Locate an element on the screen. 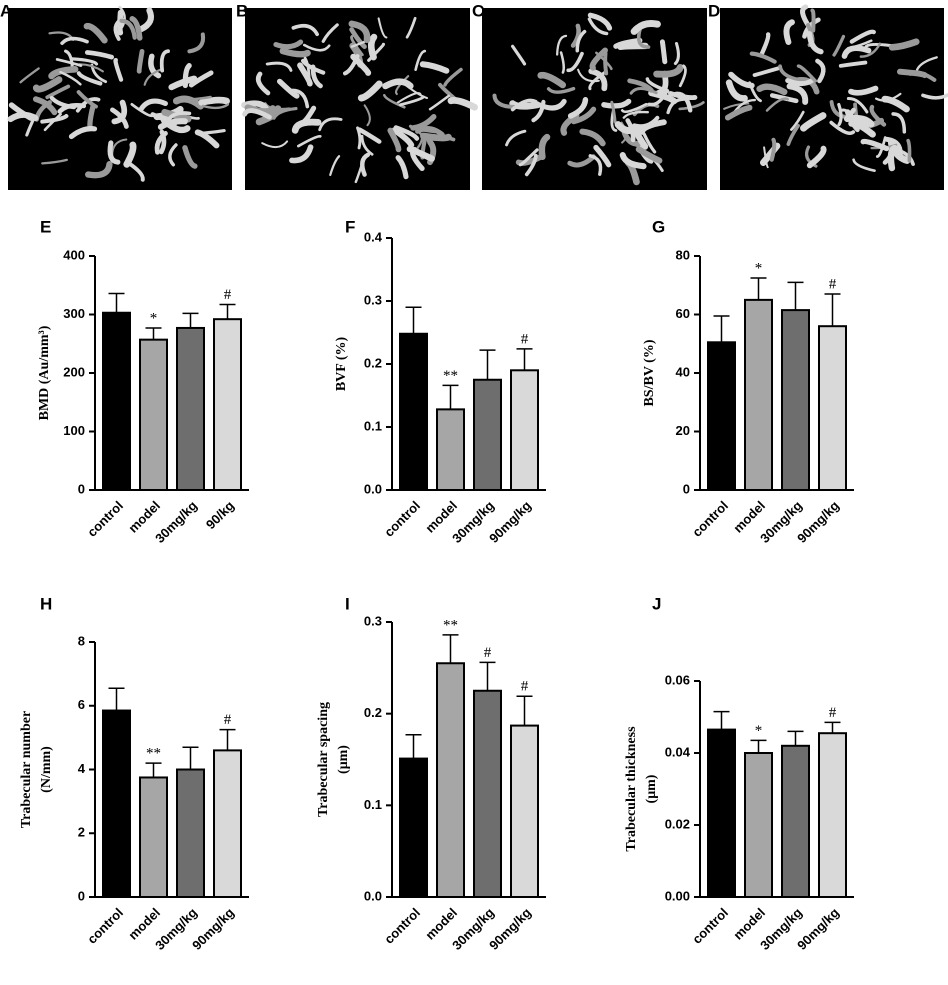  y-tick-label: 0.00 is located at coordinates (677, 895).